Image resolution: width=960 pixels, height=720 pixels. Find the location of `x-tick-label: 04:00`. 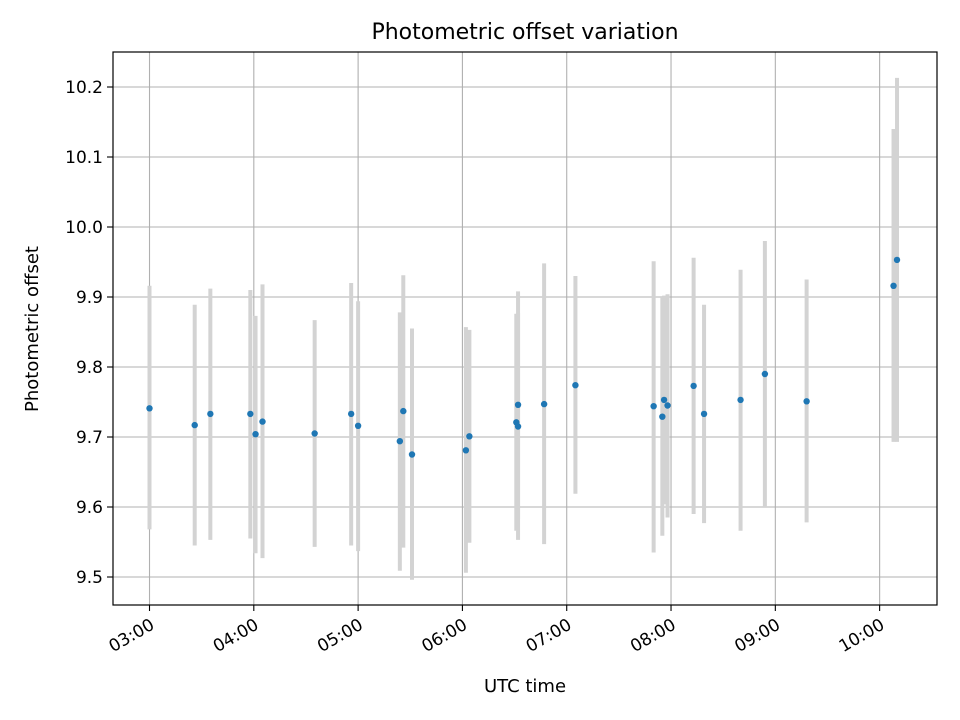

x-tick-label: 04:00 is located at coordinates (236, 636).